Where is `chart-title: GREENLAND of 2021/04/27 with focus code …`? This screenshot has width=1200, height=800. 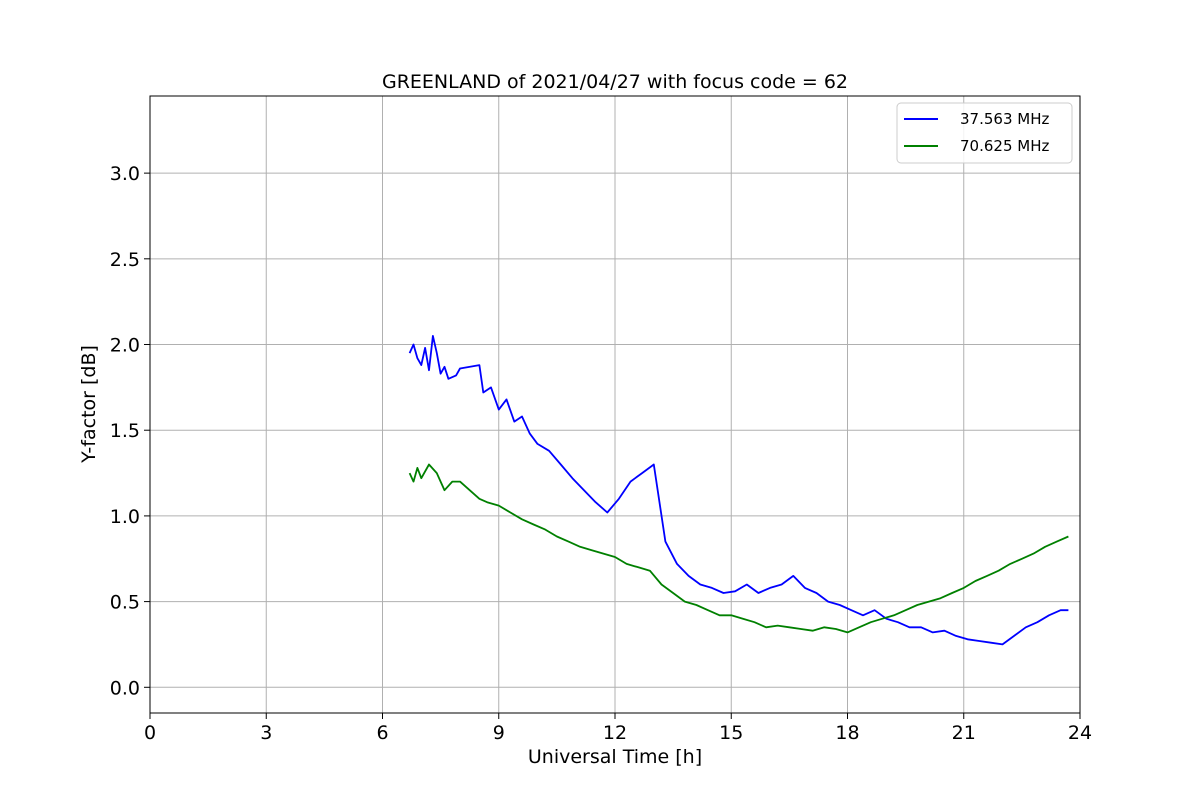
chart-title: GREENLAND of 2021/04/27 with focus code … is located at coordinates (615, 82).